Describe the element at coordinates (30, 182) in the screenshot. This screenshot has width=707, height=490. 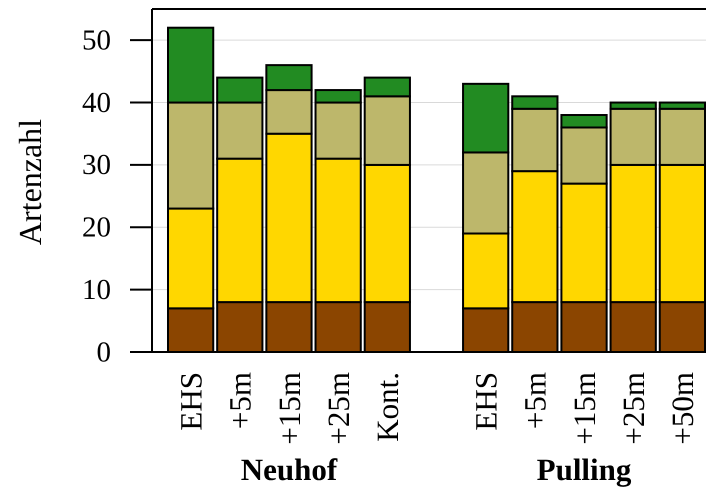
I see `y-axis-title: Artenzahl` at that location.